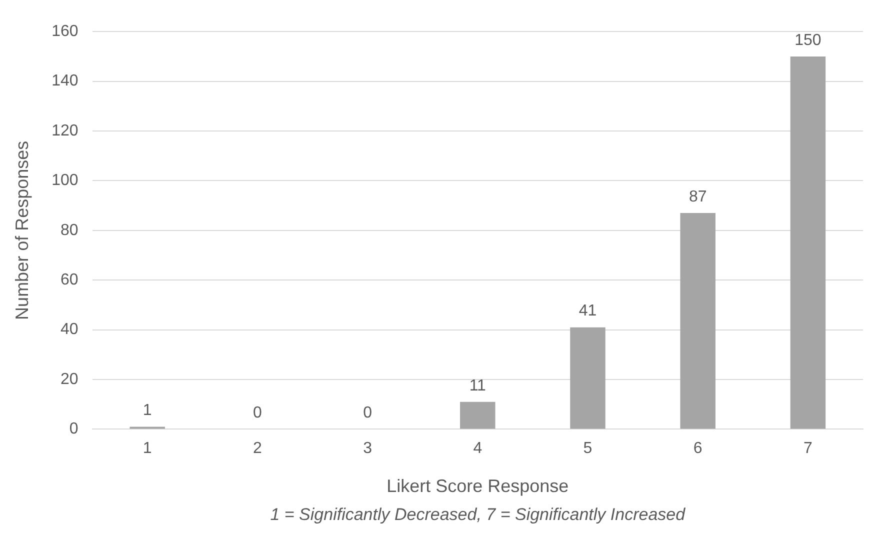  I want to click on y-tick-label: 100, so click(65, 181).